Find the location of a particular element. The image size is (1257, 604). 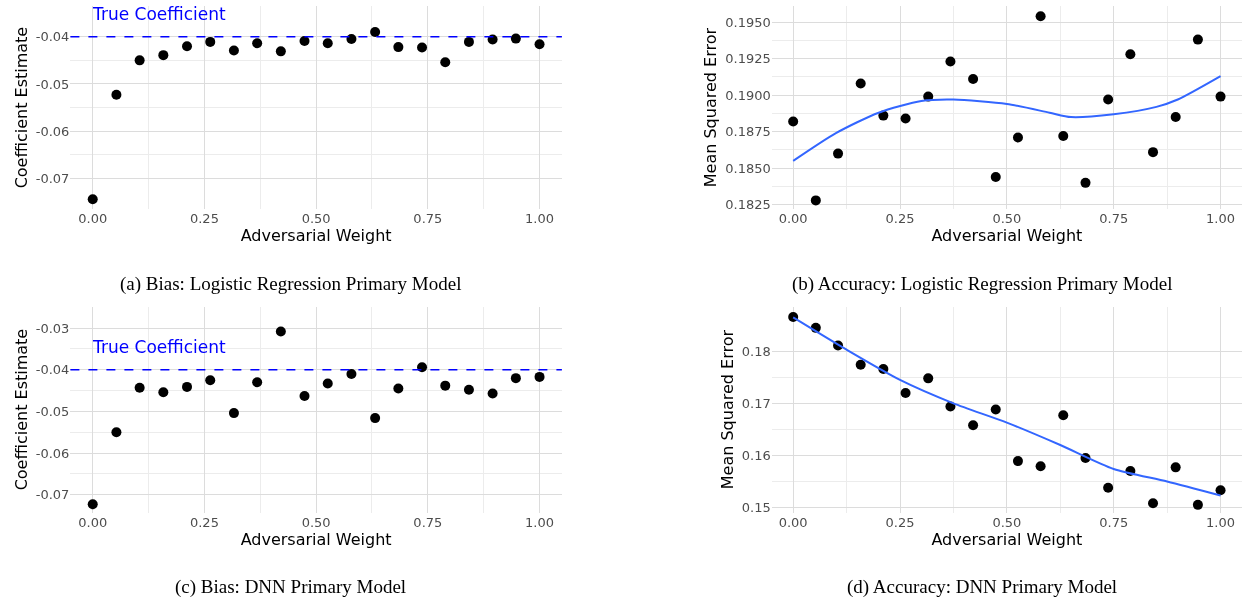

text: (a) Bias: Logistic Regression Primary Model is located at coordinates (291, 284).